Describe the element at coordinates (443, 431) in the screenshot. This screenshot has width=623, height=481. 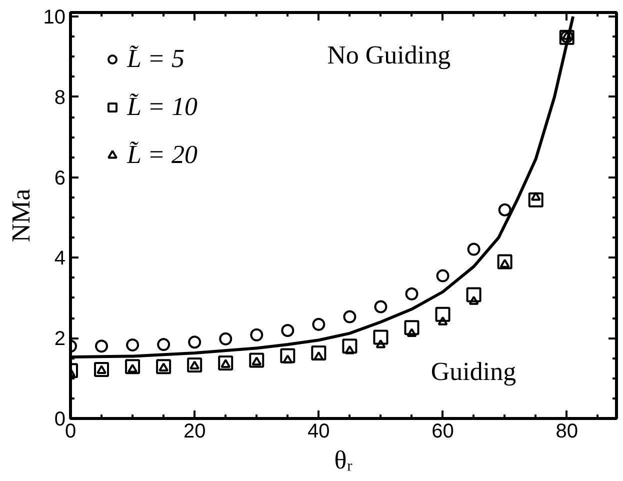
I see `x-tick-label: 60` at that location.